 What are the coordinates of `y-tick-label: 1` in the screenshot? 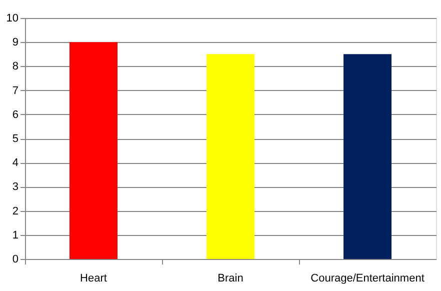 It's located at (15, 235).